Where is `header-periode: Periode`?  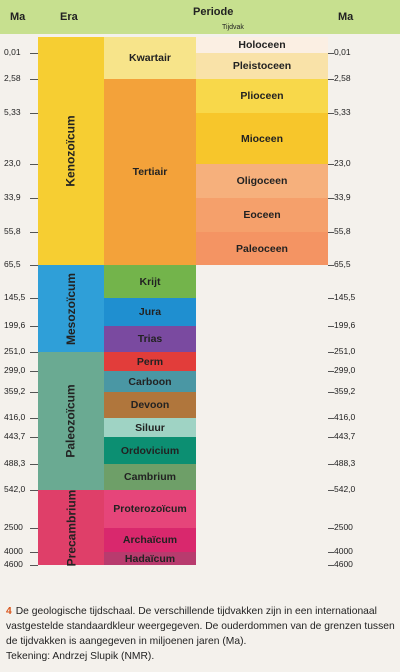
header-periode: Periode is located at coordinates (213, 12).